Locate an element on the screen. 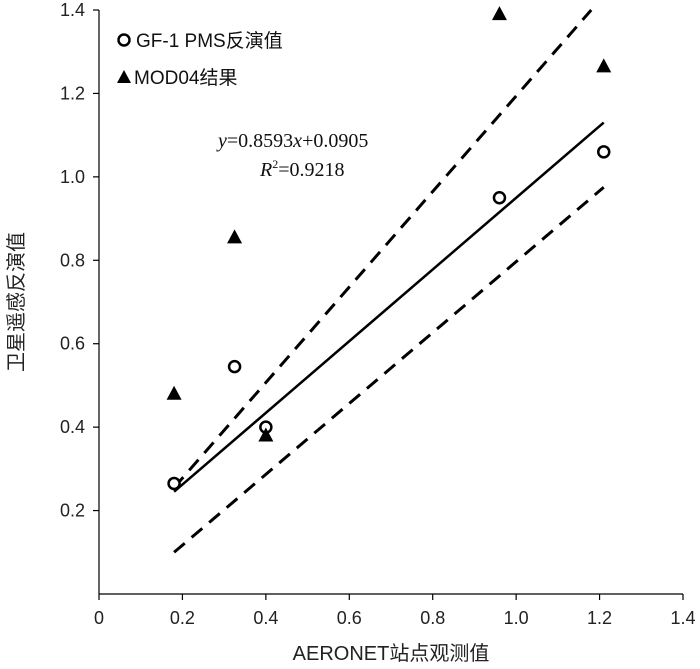 This screenshot has width=700, height=669. r-squared-var: R is located at coordinates (265, 170).